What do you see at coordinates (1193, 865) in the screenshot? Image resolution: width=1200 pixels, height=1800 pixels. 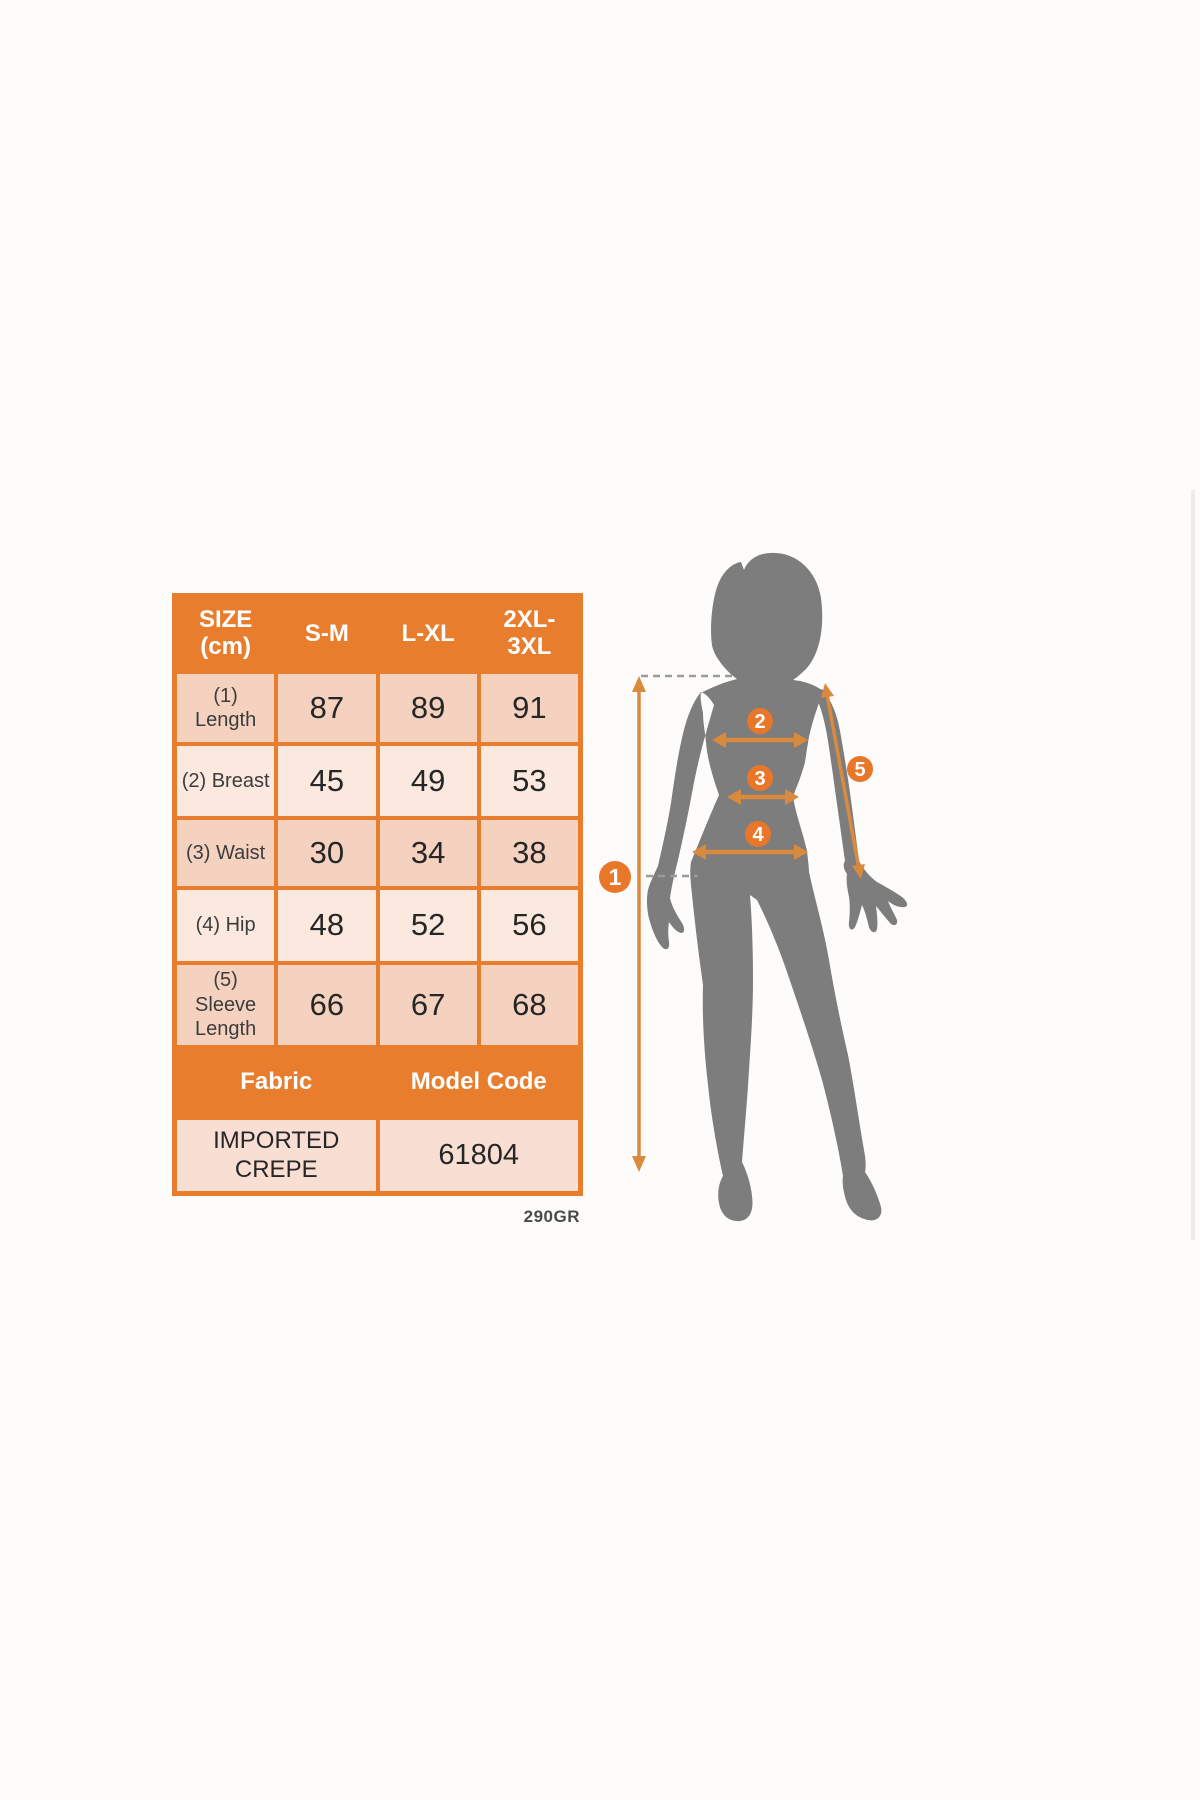 I see `photo-edge-artifact` at bounding box center [1193, 865].